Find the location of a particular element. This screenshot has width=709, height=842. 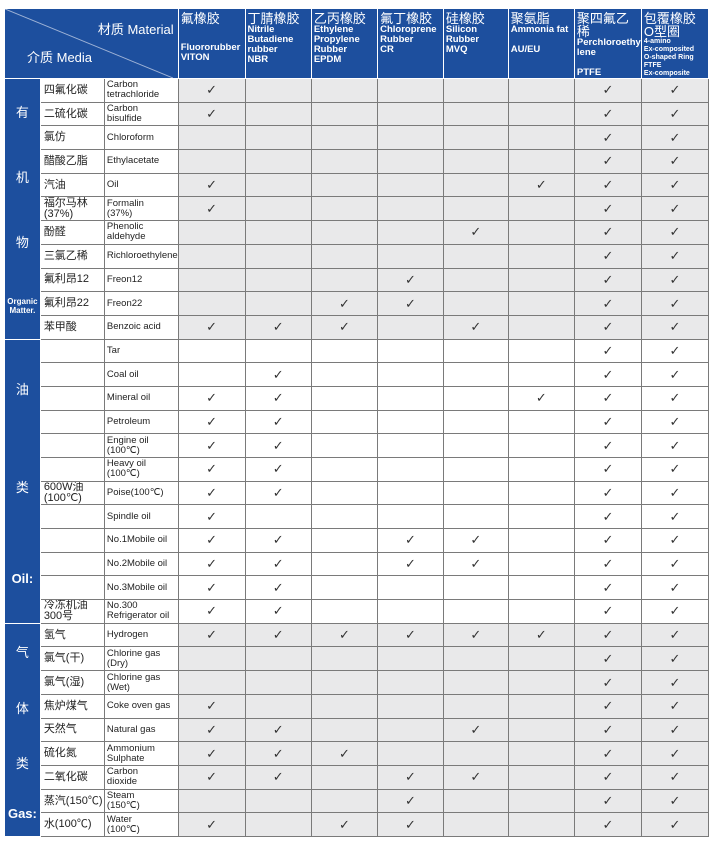

material-name-en: Nitrile Butadiene rubber NBR is located at coordinates (270, 44).